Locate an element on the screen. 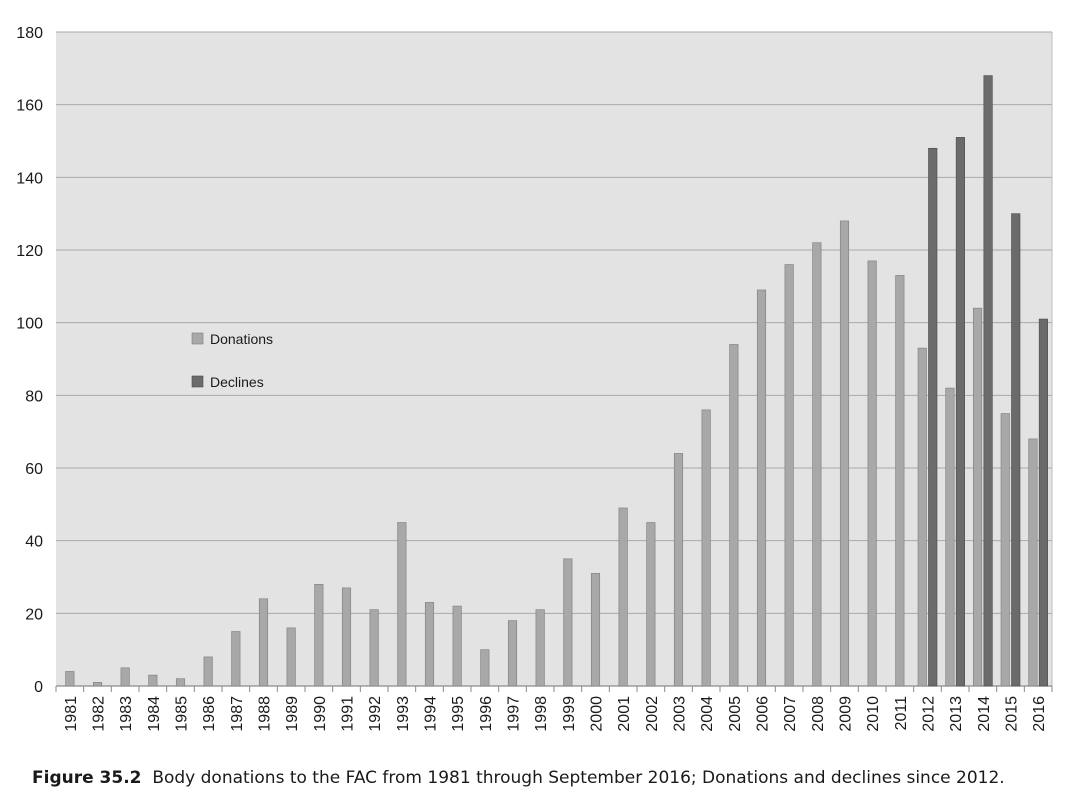 The image size is (1080, 801). x-tick-label: 2012 is located at coordinates (929, 714).